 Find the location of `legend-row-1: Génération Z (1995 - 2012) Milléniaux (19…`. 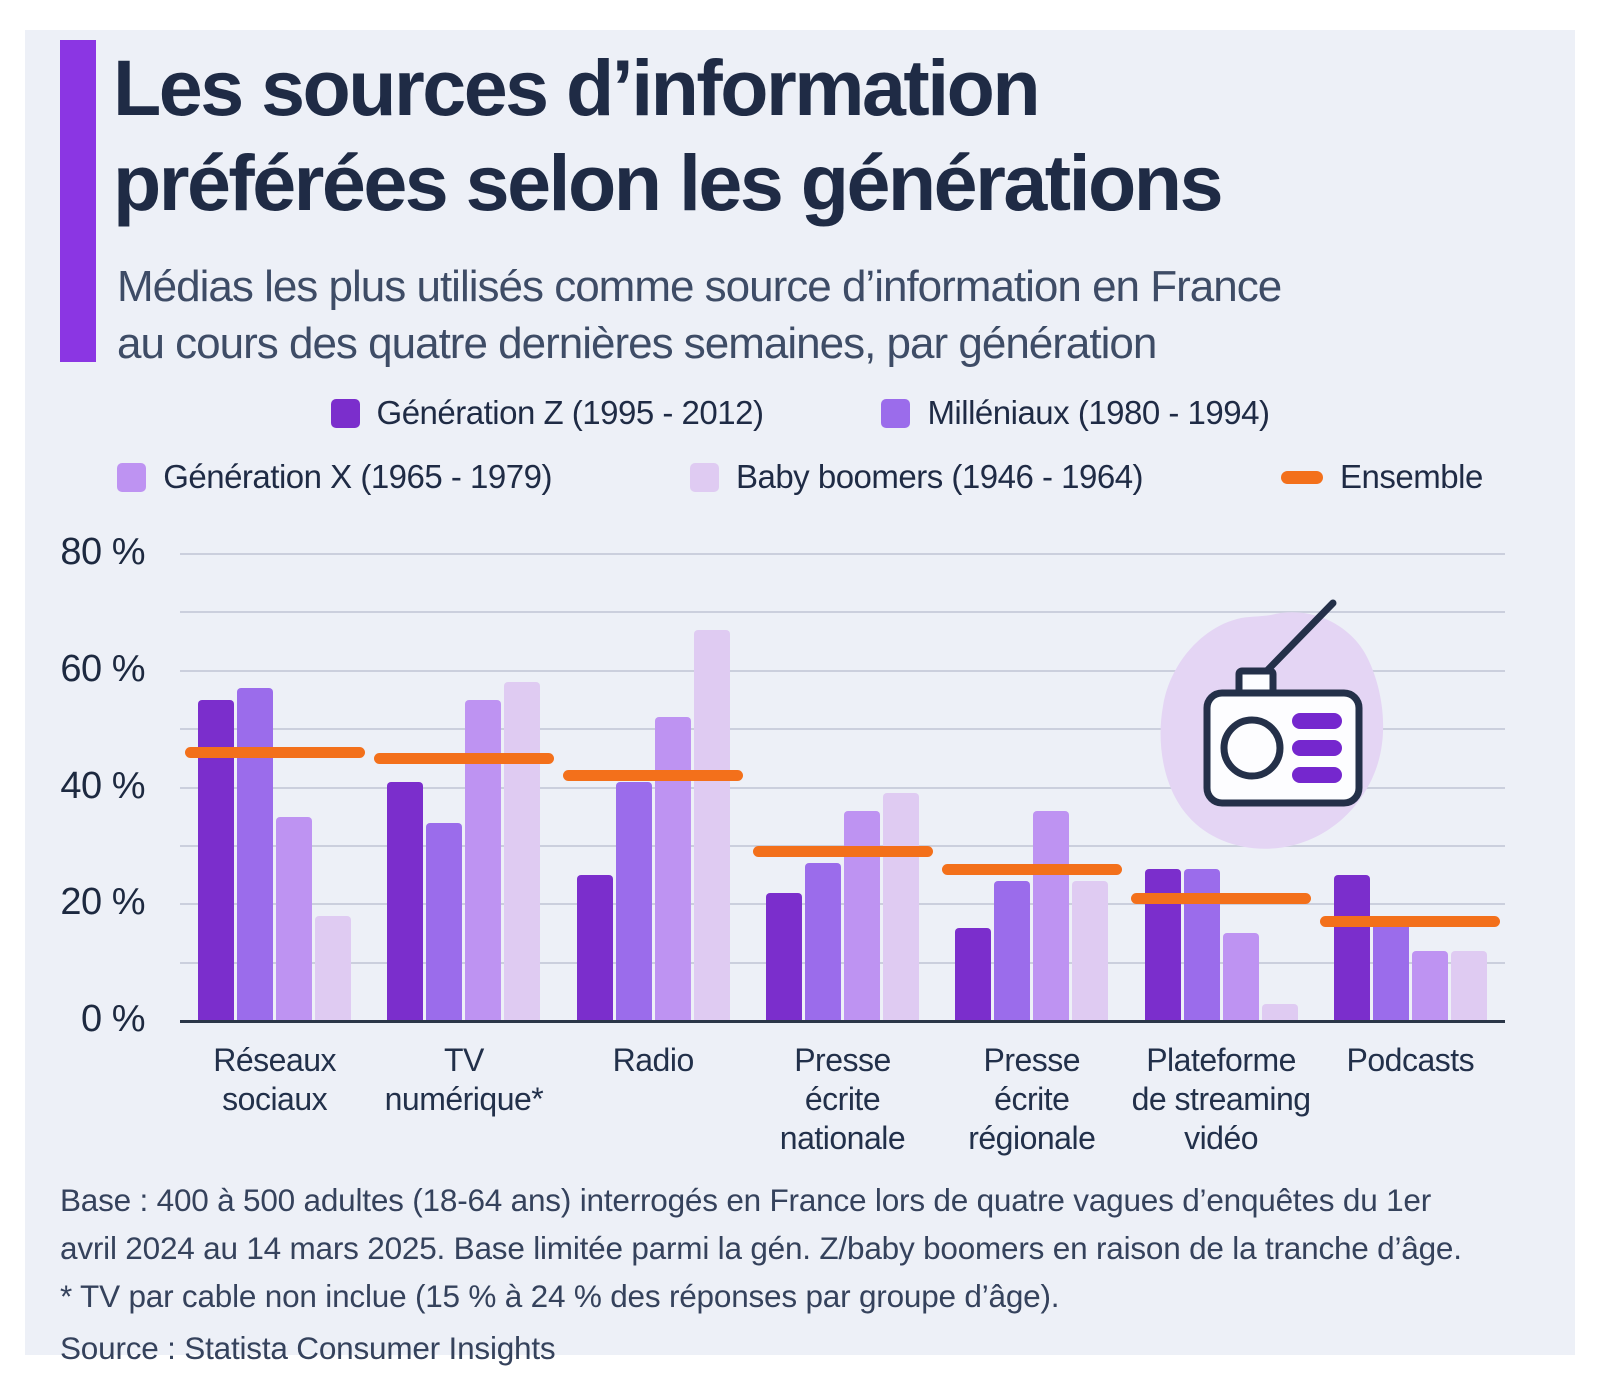

legend-row-1: Génération Z (1995 - 2012) Milléniaux (19… is located at coordinates (800, 413).